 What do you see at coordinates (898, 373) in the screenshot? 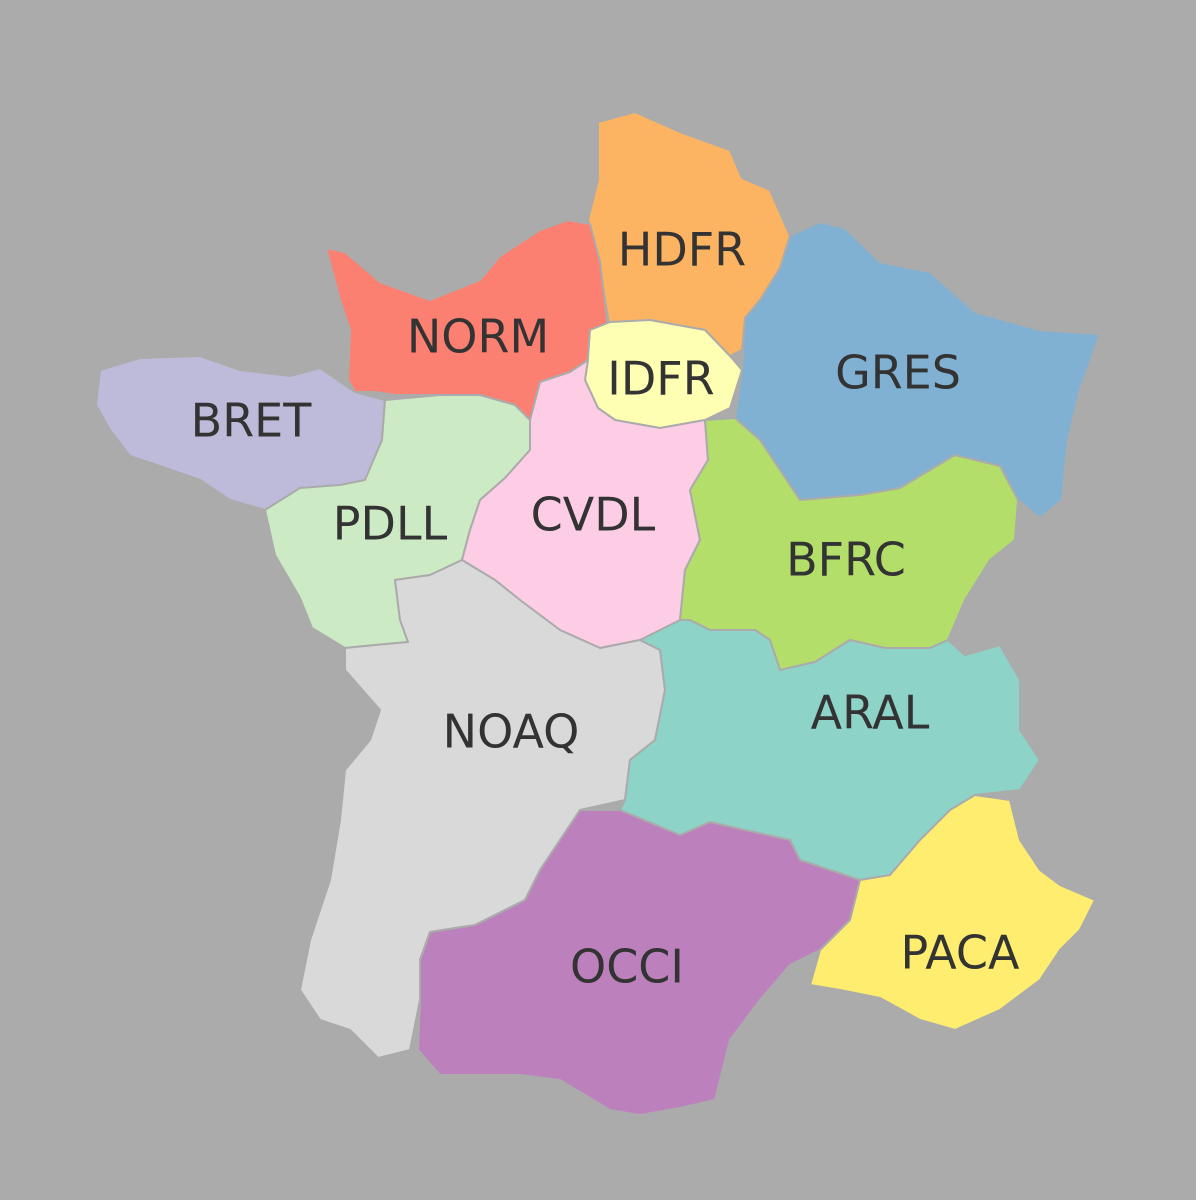
I see `label-gres: GRES` at bounding box center [898, 373].